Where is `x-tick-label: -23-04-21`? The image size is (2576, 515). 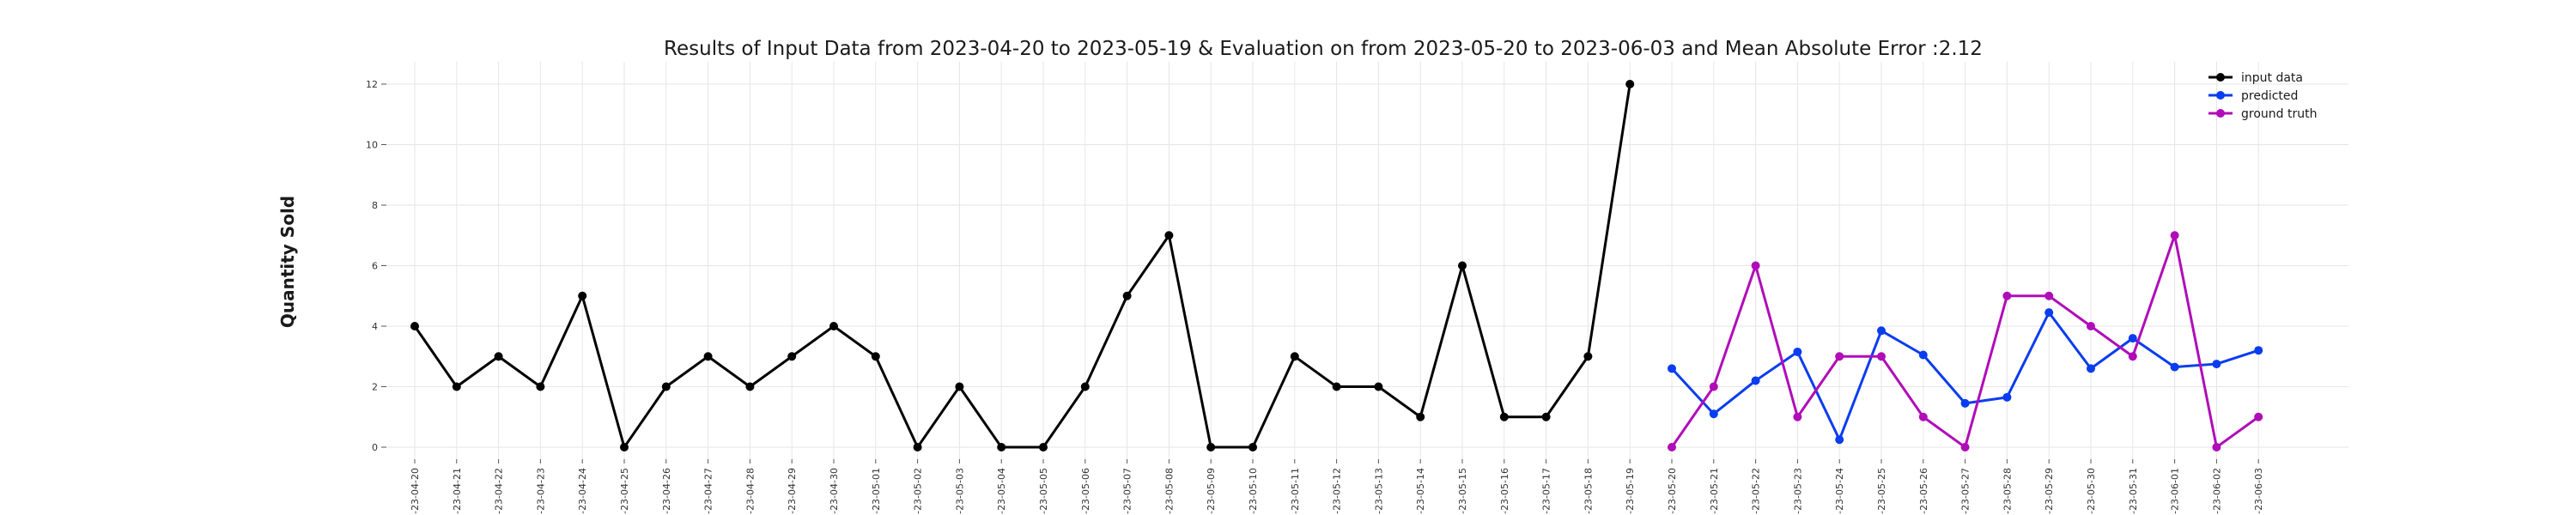 x-tick-label: -23-04-21 is located at coordinates (457, 491).